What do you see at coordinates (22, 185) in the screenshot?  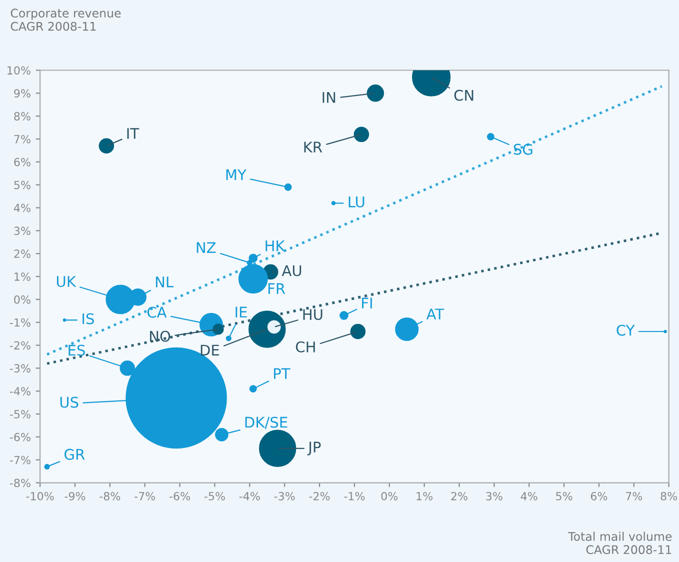 I see `y-tick-label: 5%` at bounding box center [22, 185].